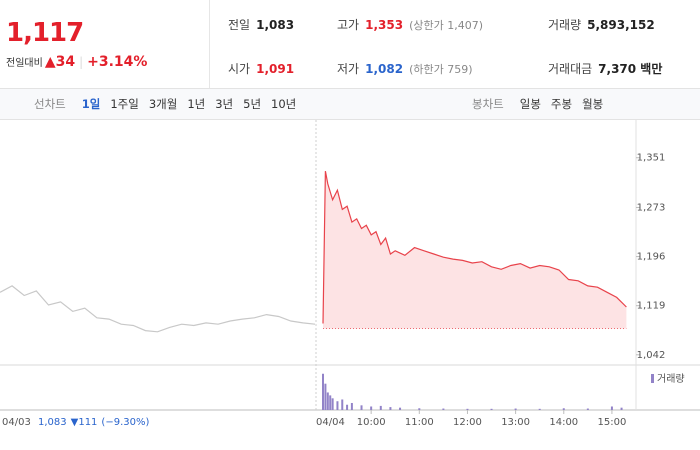 The image size is (700, 450). I want to click on info-value: 1,091, so click(275, 68).